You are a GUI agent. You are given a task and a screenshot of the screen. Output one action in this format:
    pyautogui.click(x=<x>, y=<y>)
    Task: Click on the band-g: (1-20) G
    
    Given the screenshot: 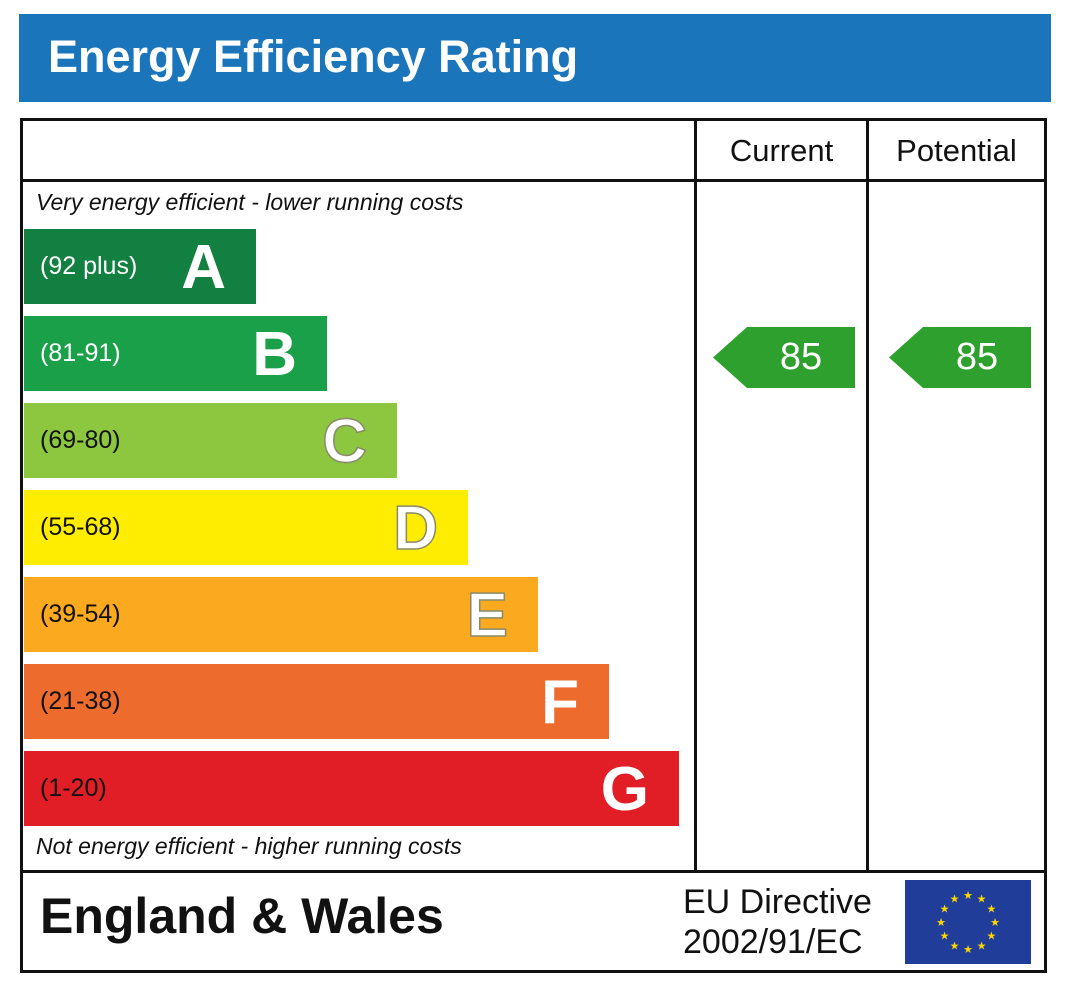 What is the action you would take?
    pyautogui.click(x=351, y=788)
    